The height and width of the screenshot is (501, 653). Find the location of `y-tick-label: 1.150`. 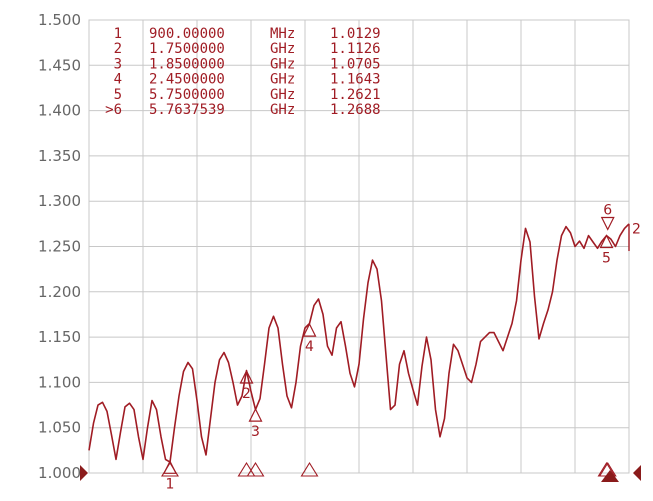

y-tick-label: 1.150 is located at coordinates (59, 337).